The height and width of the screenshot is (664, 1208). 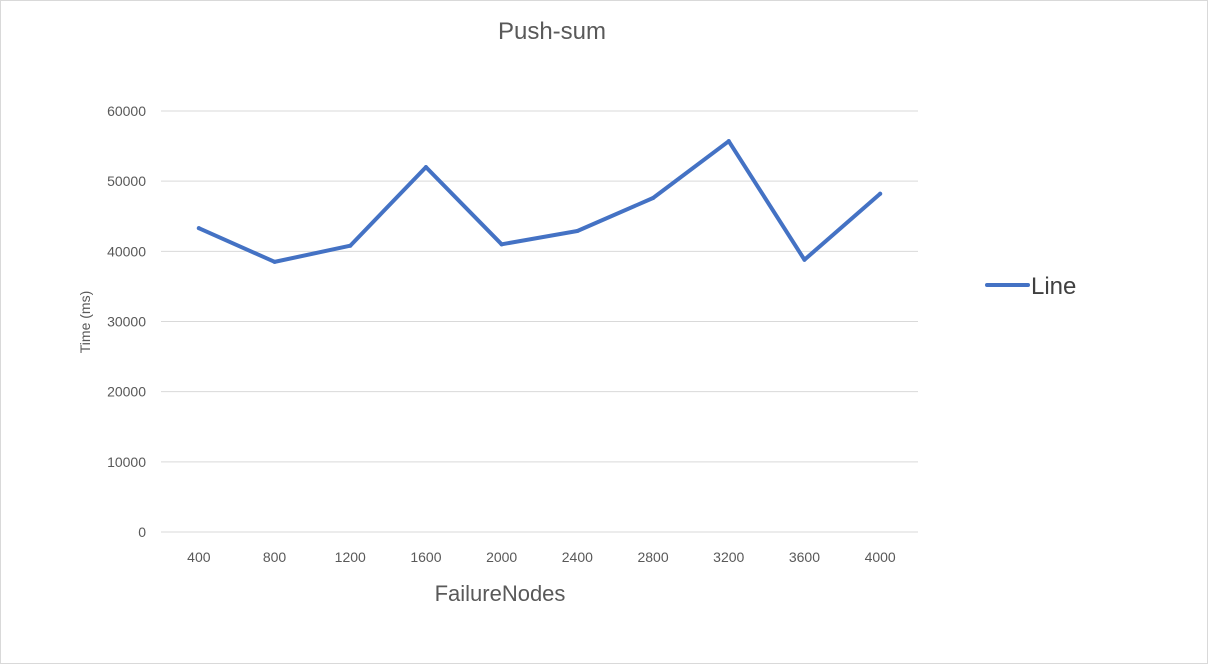 I want to click on y-tick-label: 0, so click(x=142, y=532).